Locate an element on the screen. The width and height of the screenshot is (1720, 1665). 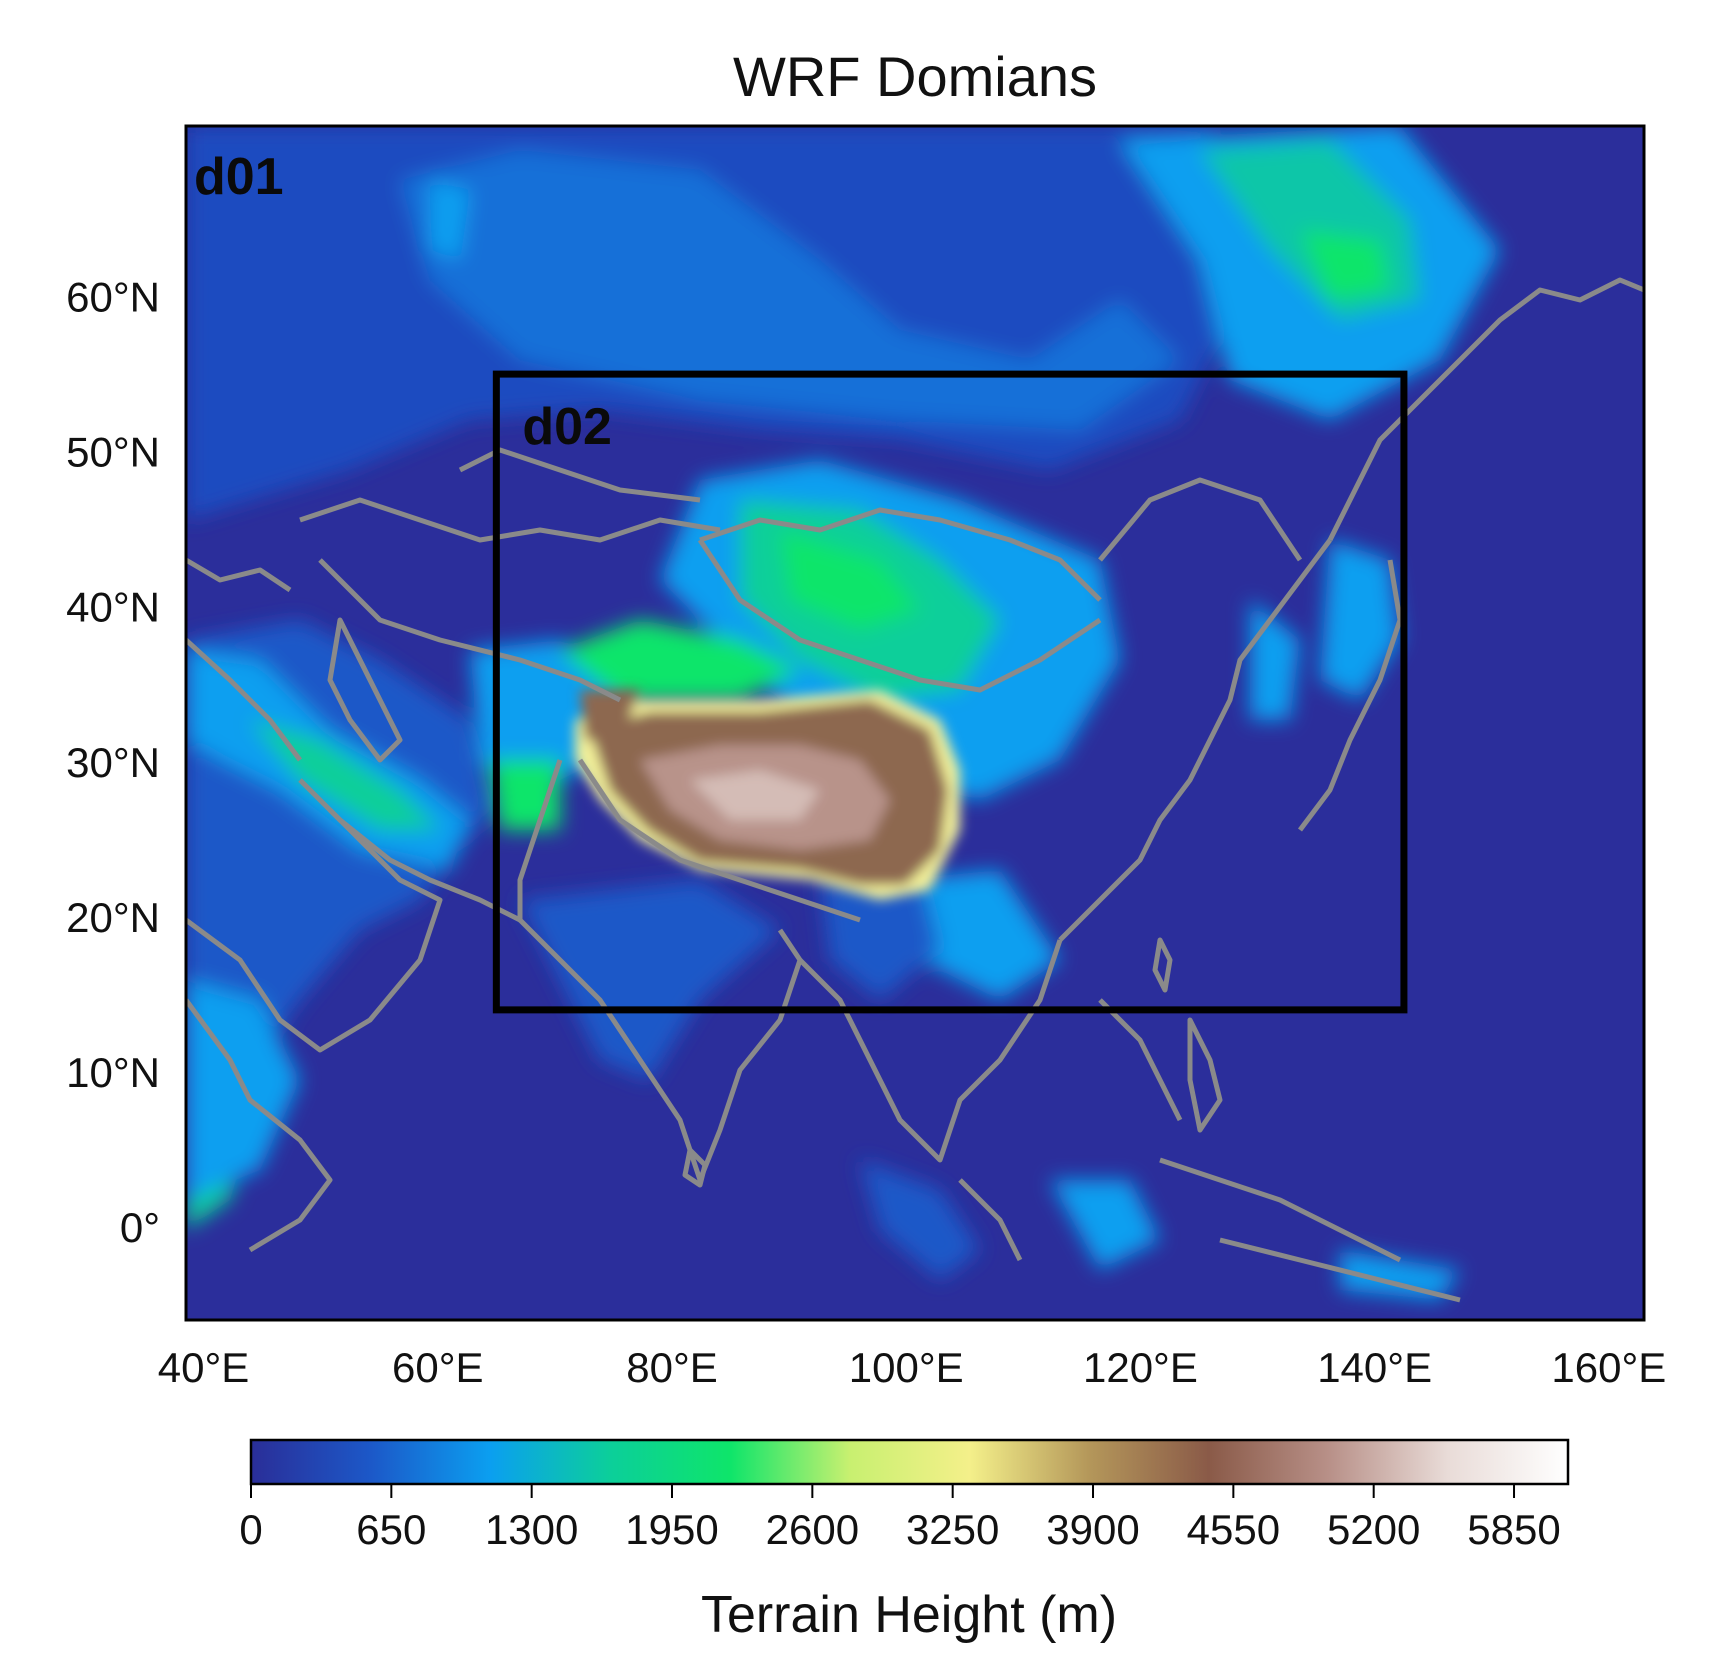
domain-d01-label: d01 is located at coordinates (239, 177).